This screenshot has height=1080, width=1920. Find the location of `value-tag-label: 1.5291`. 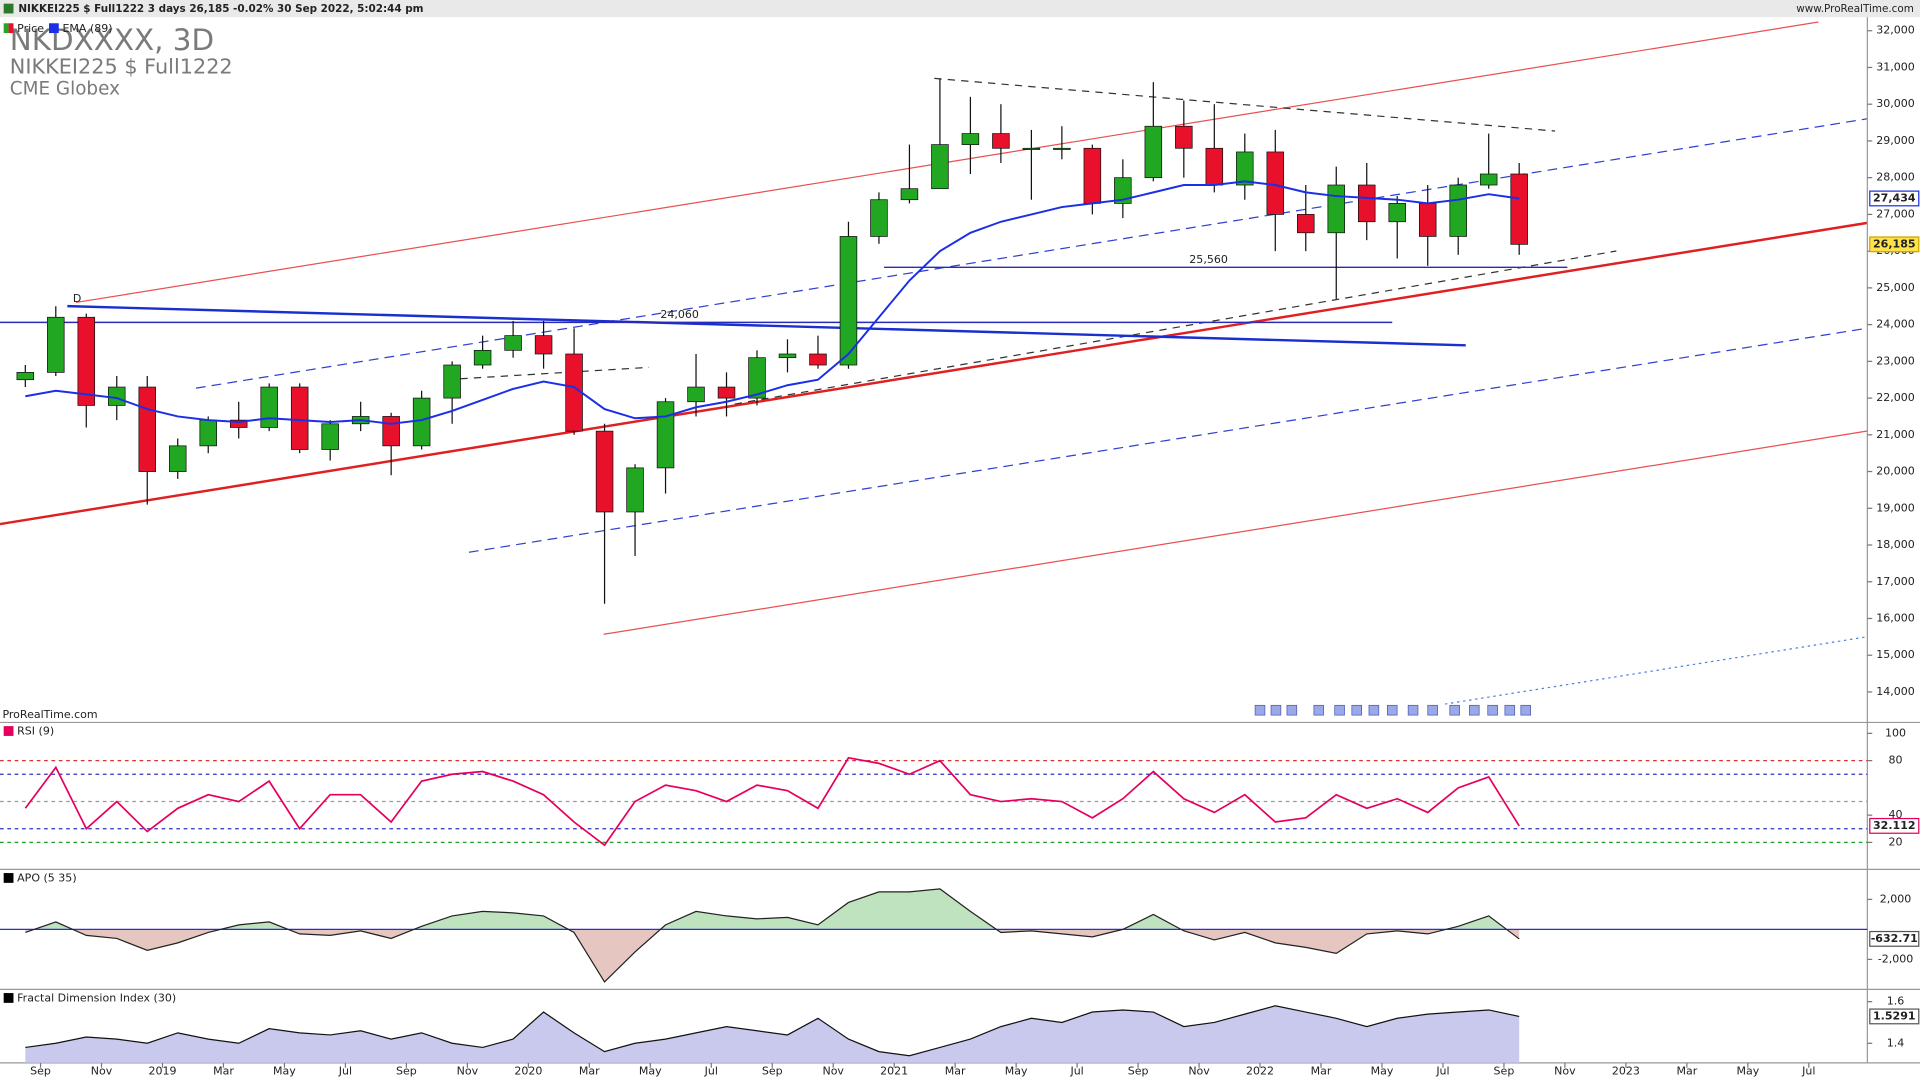

value-tag-label: 1.5291 is located at coordinates (1894, 1015).